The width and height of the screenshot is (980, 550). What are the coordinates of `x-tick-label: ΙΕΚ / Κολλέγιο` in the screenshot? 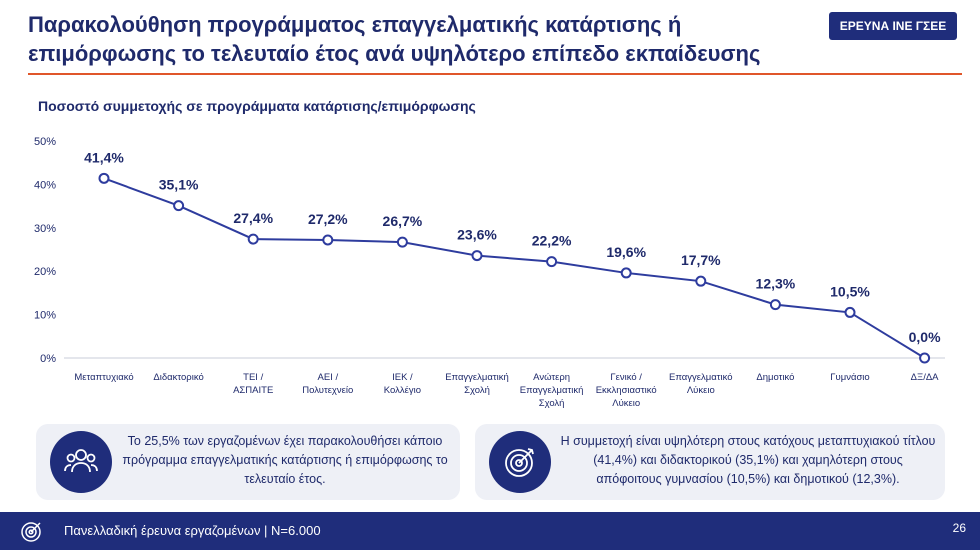 It's located at (402, 384).